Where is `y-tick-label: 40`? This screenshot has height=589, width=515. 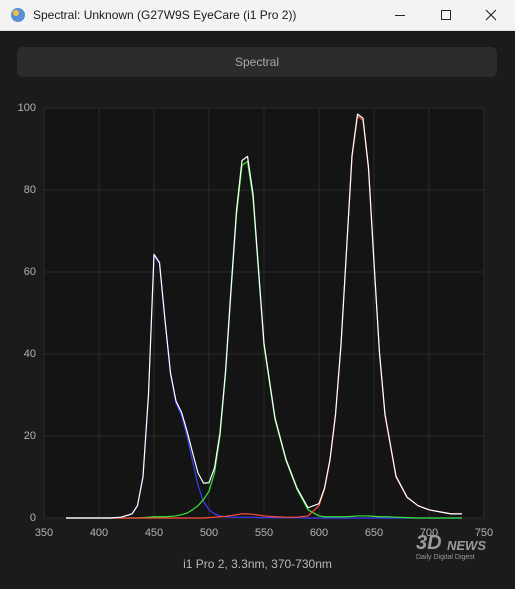
y-tick-label: 40 is located at coordinates (30, 354).